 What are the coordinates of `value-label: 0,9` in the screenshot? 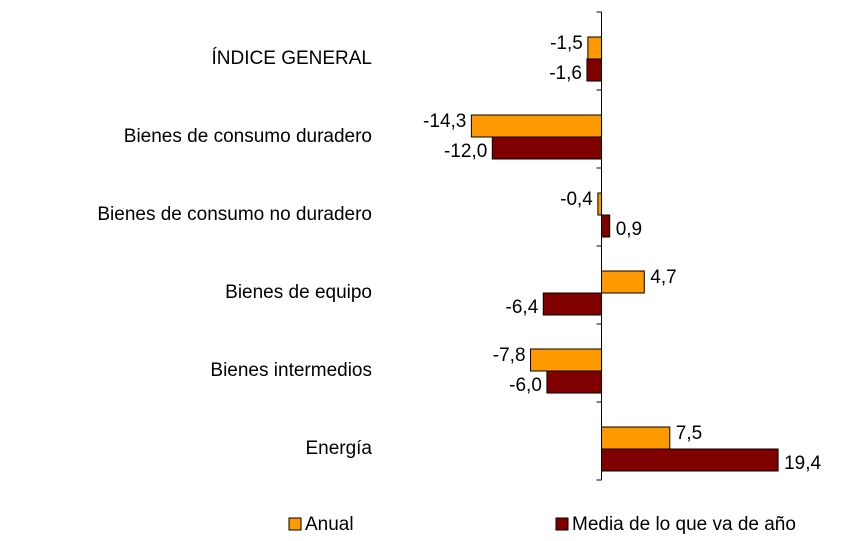 It's located at (629, 229).